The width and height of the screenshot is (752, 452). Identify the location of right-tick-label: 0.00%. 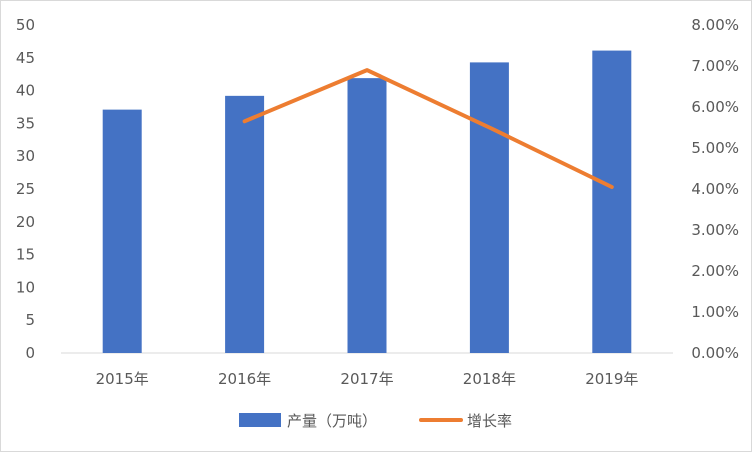
(715, 353).